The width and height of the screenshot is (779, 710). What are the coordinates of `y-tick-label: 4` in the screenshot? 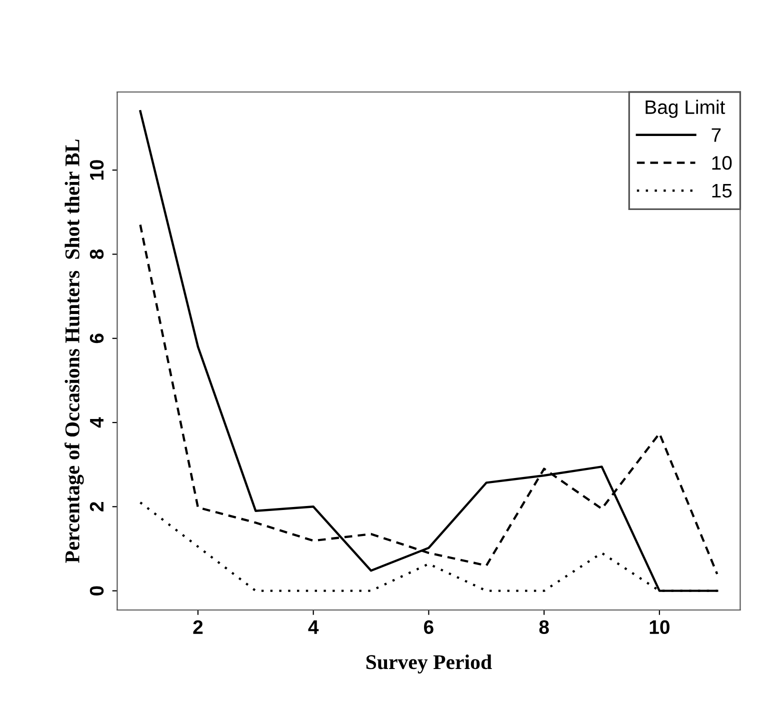 It's located at (97, 422).